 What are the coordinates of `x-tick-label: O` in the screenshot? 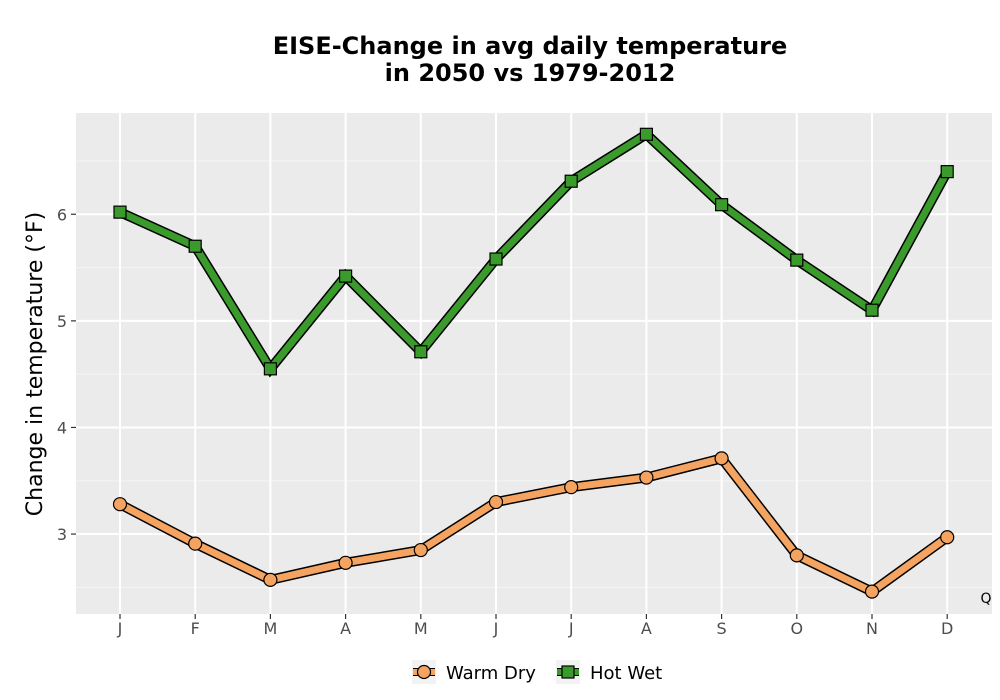 It's located at (797, 628).